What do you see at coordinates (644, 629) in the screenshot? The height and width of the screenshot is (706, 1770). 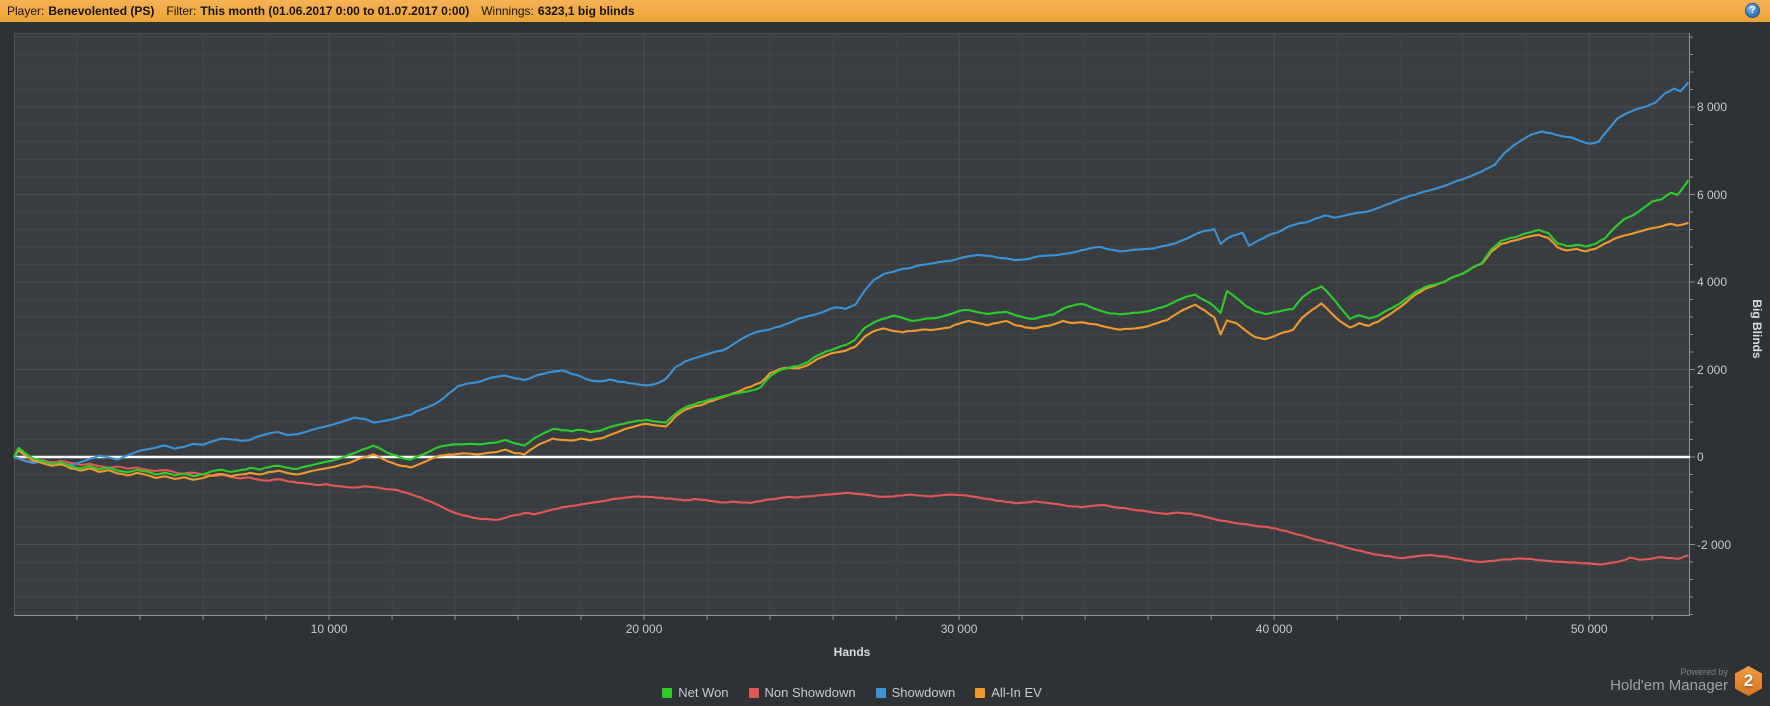 I see `x-tick-label: 20 000` at bounding box center [644, 629].